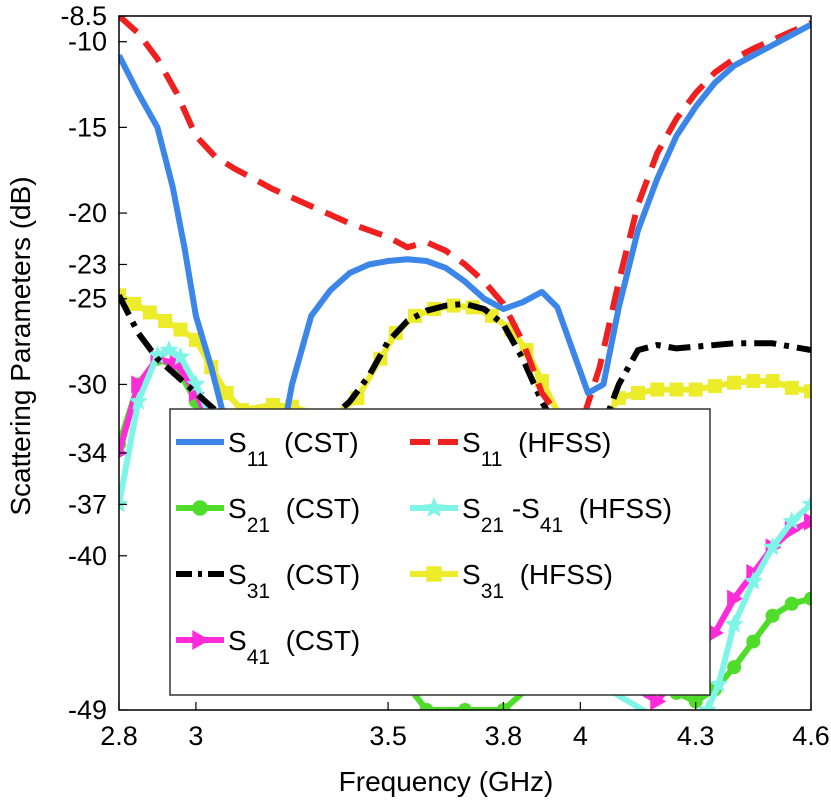 This screenshot has width=831, height=806. I want to click on legend-item-s41-cst-: S41 (CST), so click(268, 647).